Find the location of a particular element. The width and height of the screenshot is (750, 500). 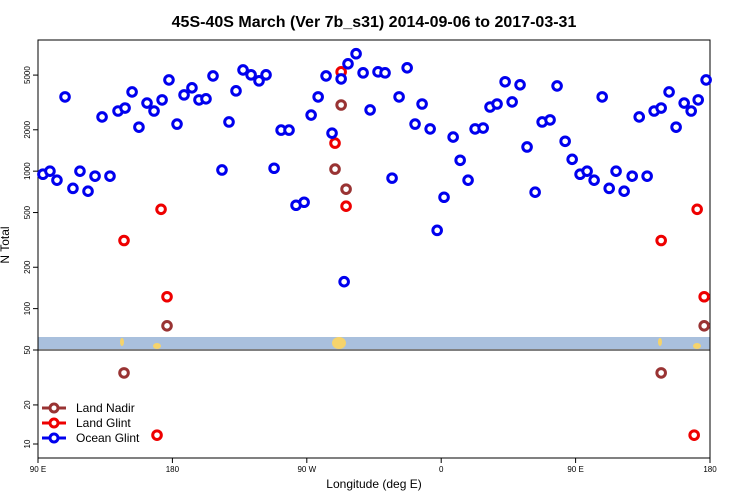

y-tick-label: 50 is located at coordinates (27, 349).